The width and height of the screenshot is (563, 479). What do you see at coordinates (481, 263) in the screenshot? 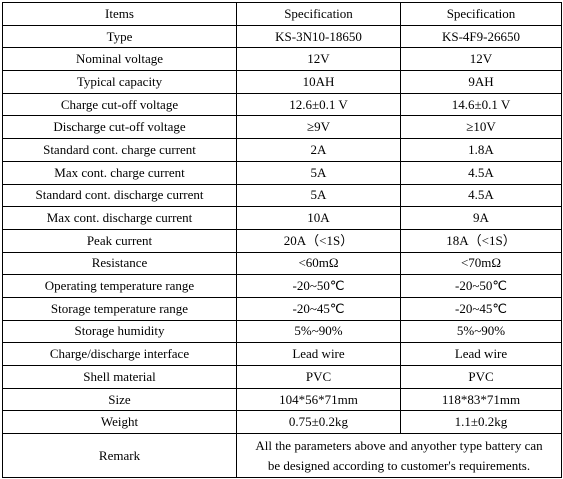
I see `spec-cell: <70mΩ` at bounding box center [481, 263].